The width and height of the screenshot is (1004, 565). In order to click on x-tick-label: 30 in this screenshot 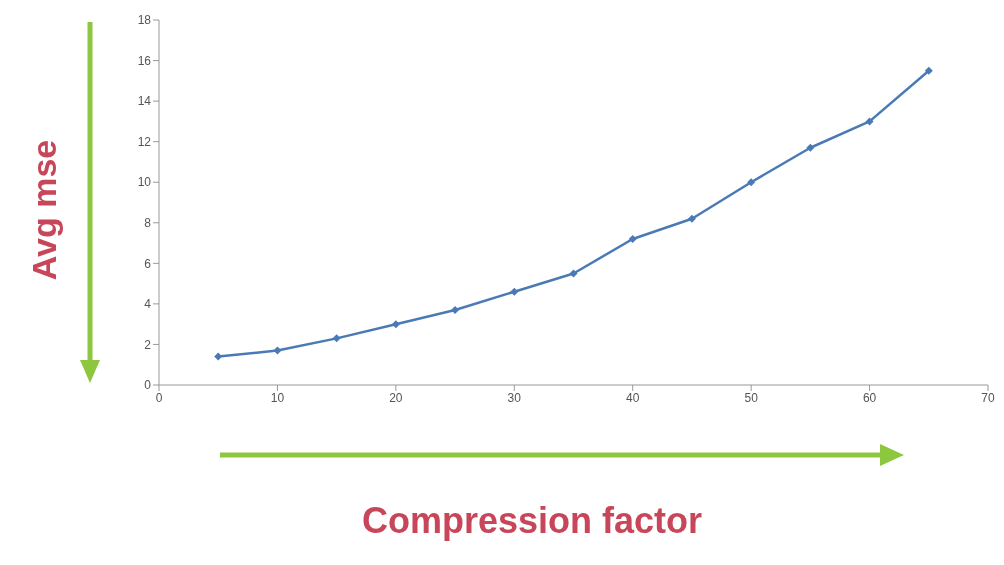, I will do `click(514, 397)`.